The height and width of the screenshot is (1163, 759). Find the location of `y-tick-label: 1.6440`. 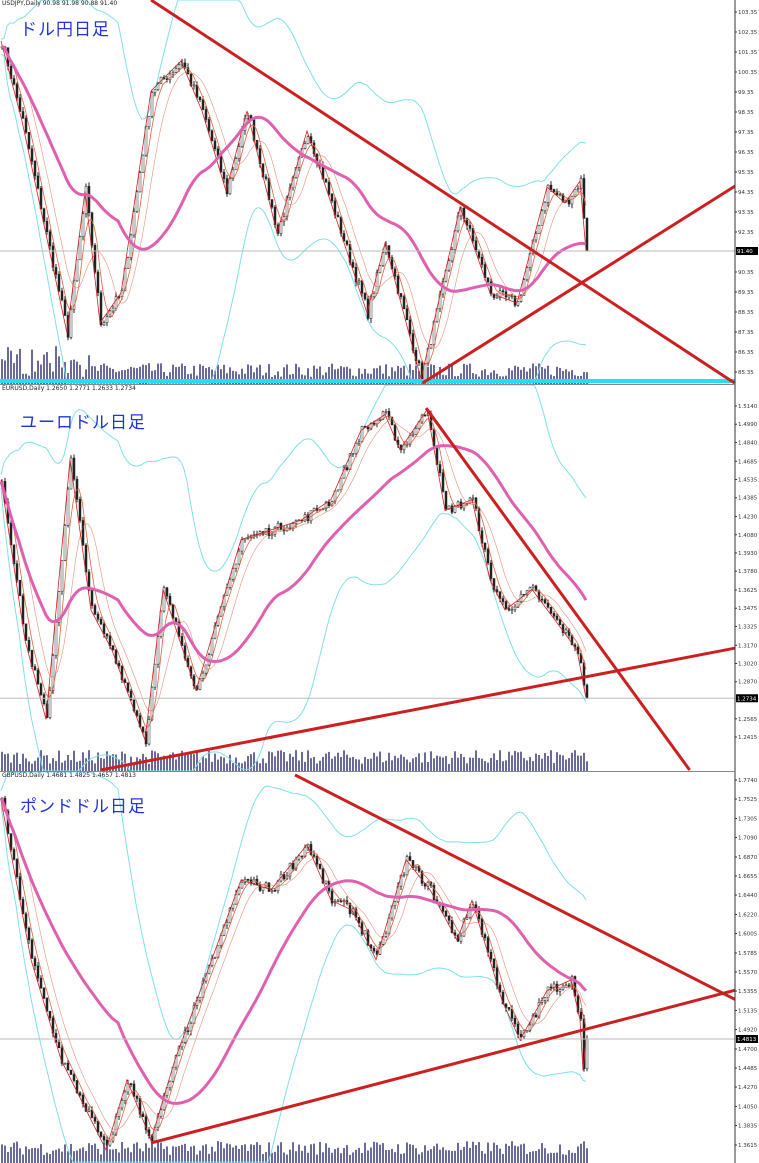

y-tick-label: 1.6440 is located at coordinates (748, 896).